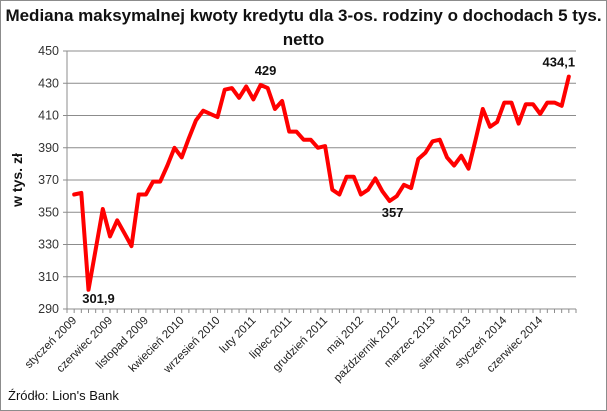 The width and height of the screenshot is (607, 411). What do you see at coordinates (559, 62) in the screenshot?
I see `data-label: 434,1` at bounding box center [559, 62].